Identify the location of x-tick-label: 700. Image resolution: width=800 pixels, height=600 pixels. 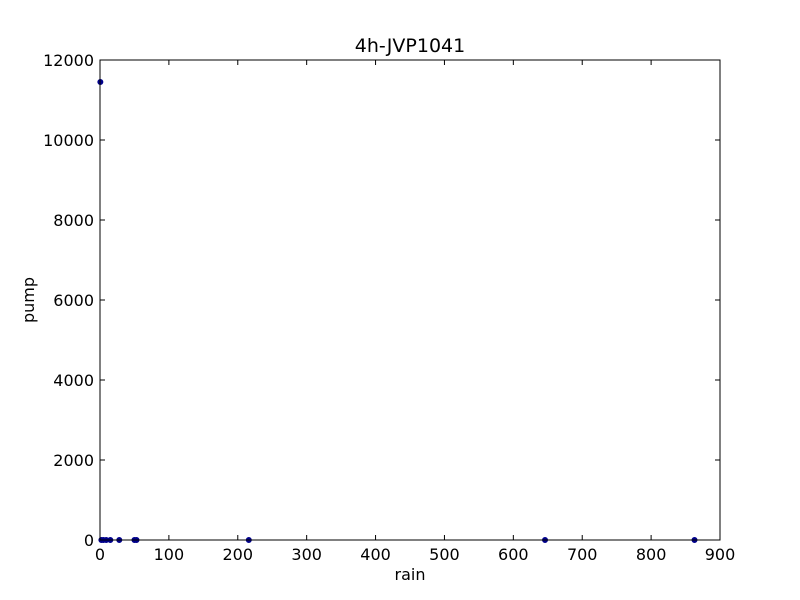
(582, 554).